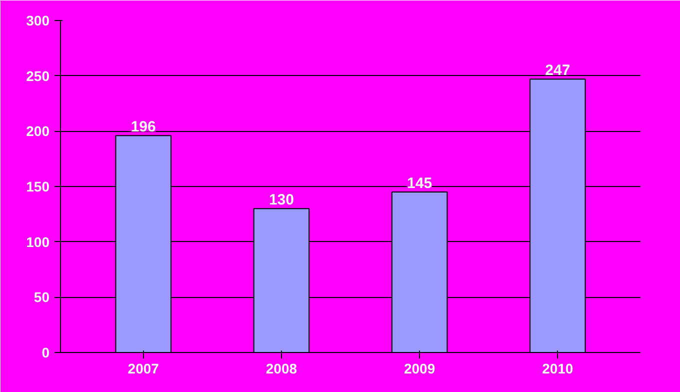 The image size is (680, 392). I want to click on y-tick-label: 0, so click(46, 352).